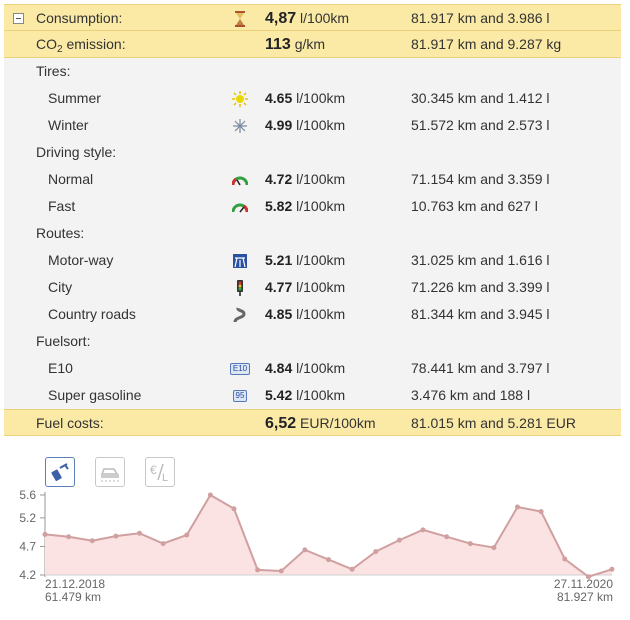 The height and width of the screenshot is (620, 630). What do you see at coordinates (279, 206) in the screenshot?
I see `breakdown-value: 5.82` at bounding box center [279, 206].